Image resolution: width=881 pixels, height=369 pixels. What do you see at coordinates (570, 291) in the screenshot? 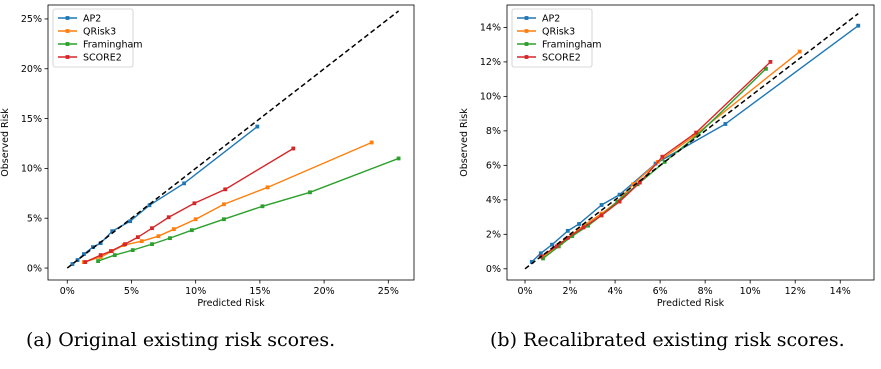
I see `x-tick-label: 2%` at bounding box center [570, 291].